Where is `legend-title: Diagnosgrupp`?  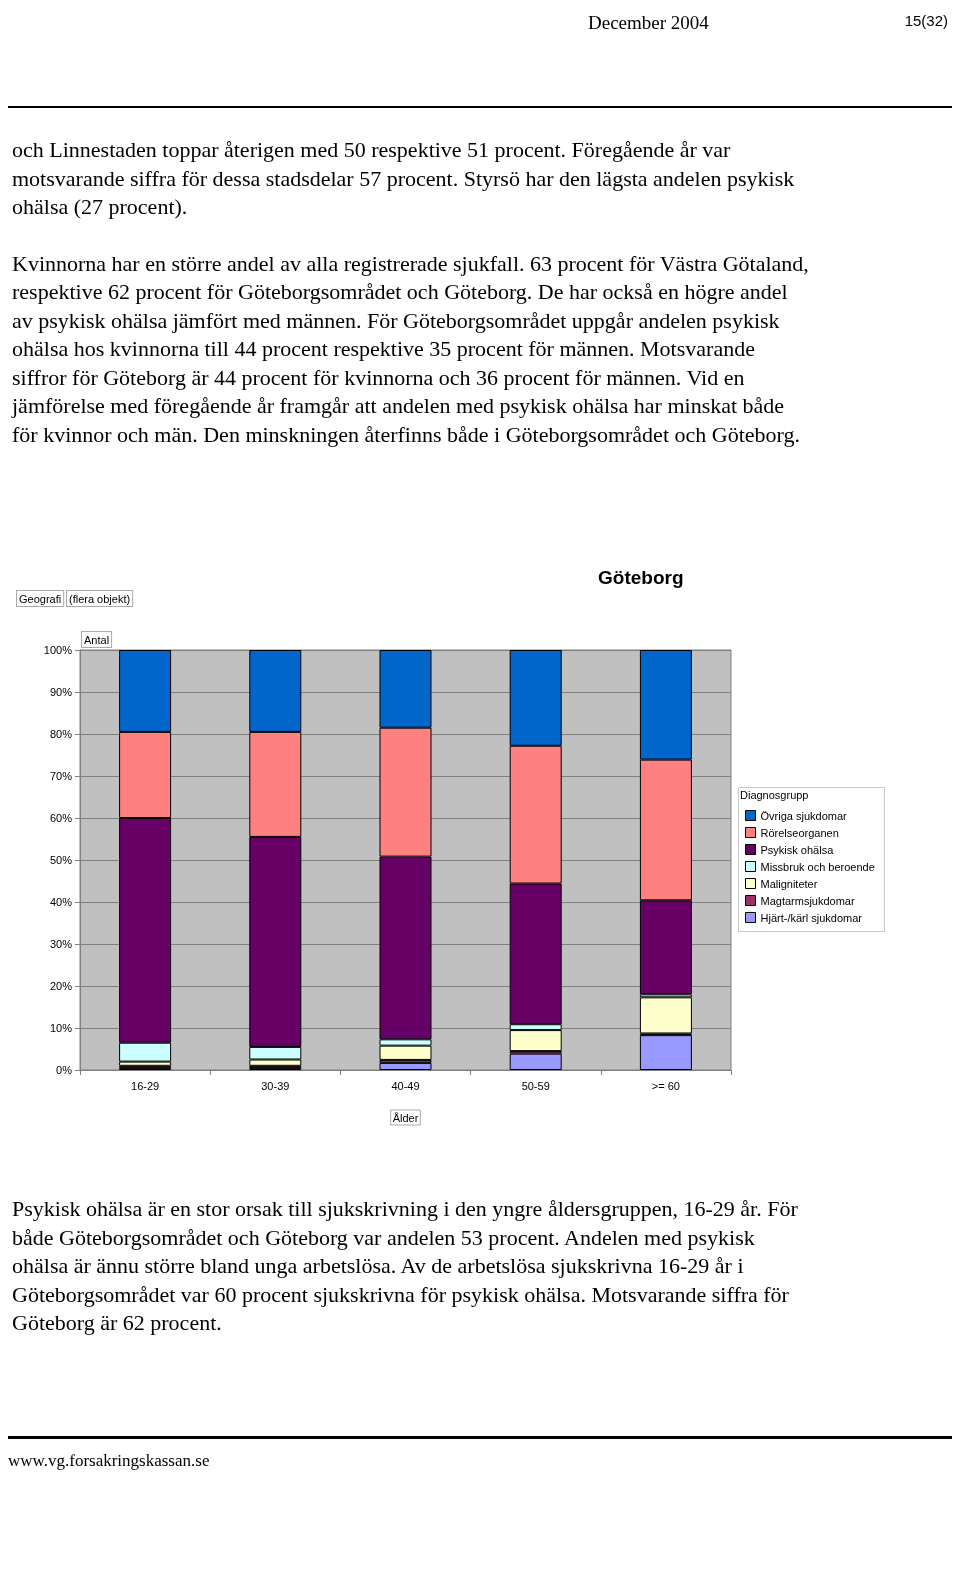 legend-title: Diagnosgrupp is located at coordinates (774, 794).